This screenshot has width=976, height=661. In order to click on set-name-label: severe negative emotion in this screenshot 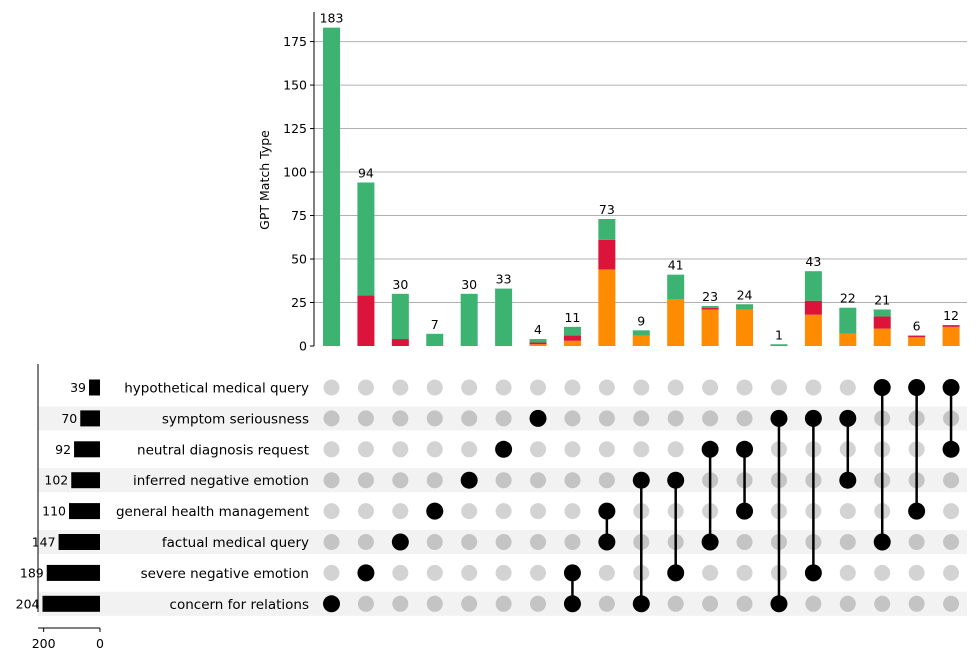, I will do `click(225, 574)`.